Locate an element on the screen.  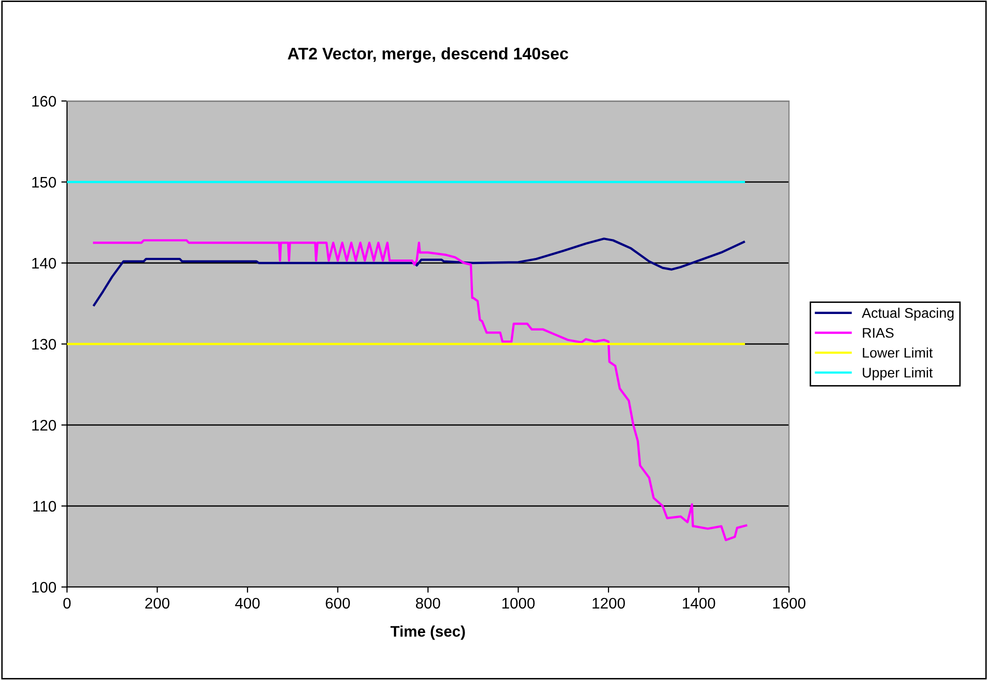
x-tick-label: 400 is located at coordinates (247, 603).